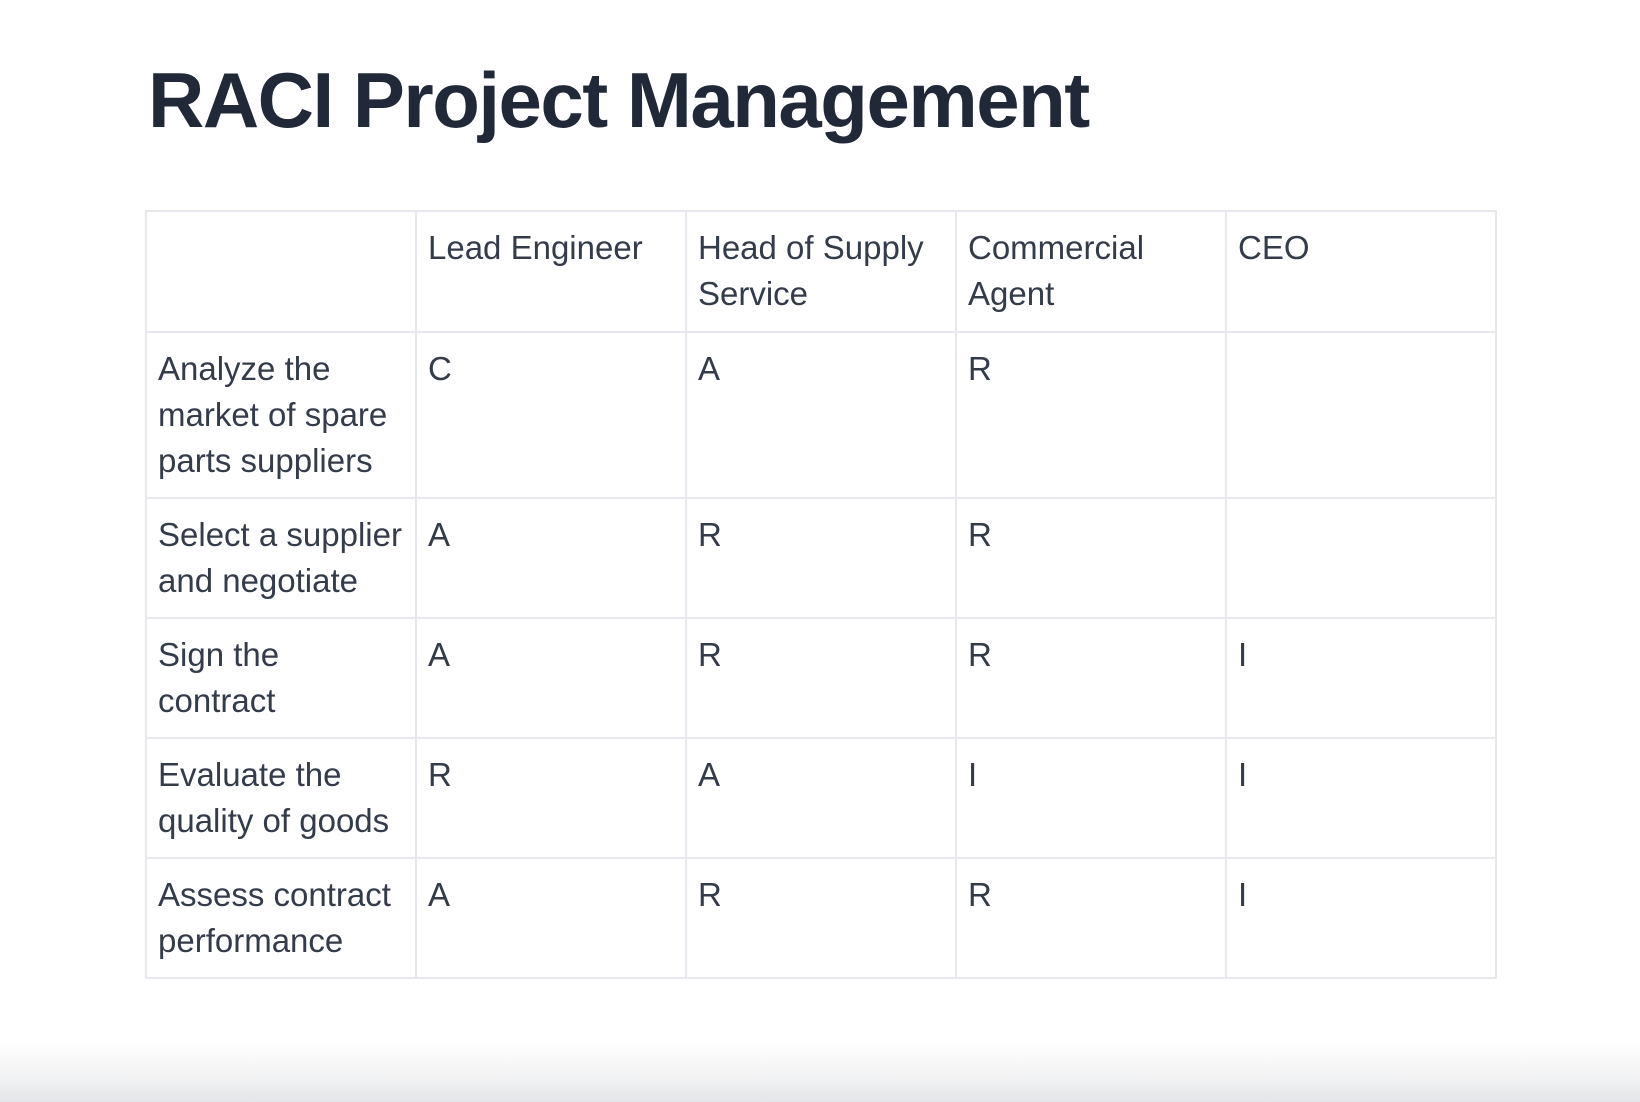 Image resolution: width=1640 pixels, height=1102 pixels. I want to click on page-title: RACI Project Management, so click(619, 100).